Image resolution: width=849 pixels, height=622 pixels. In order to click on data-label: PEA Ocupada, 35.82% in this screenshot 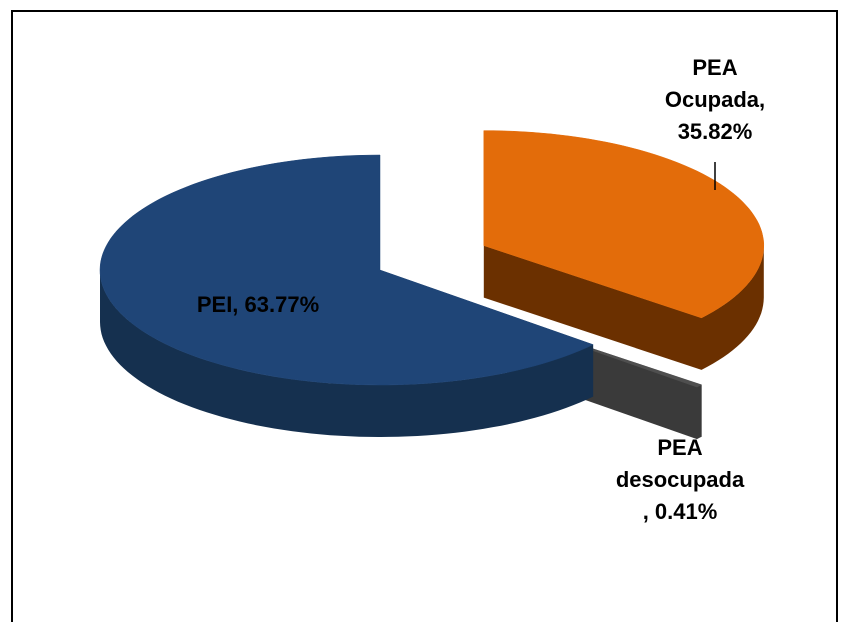, I will do `click(715, 99)`.